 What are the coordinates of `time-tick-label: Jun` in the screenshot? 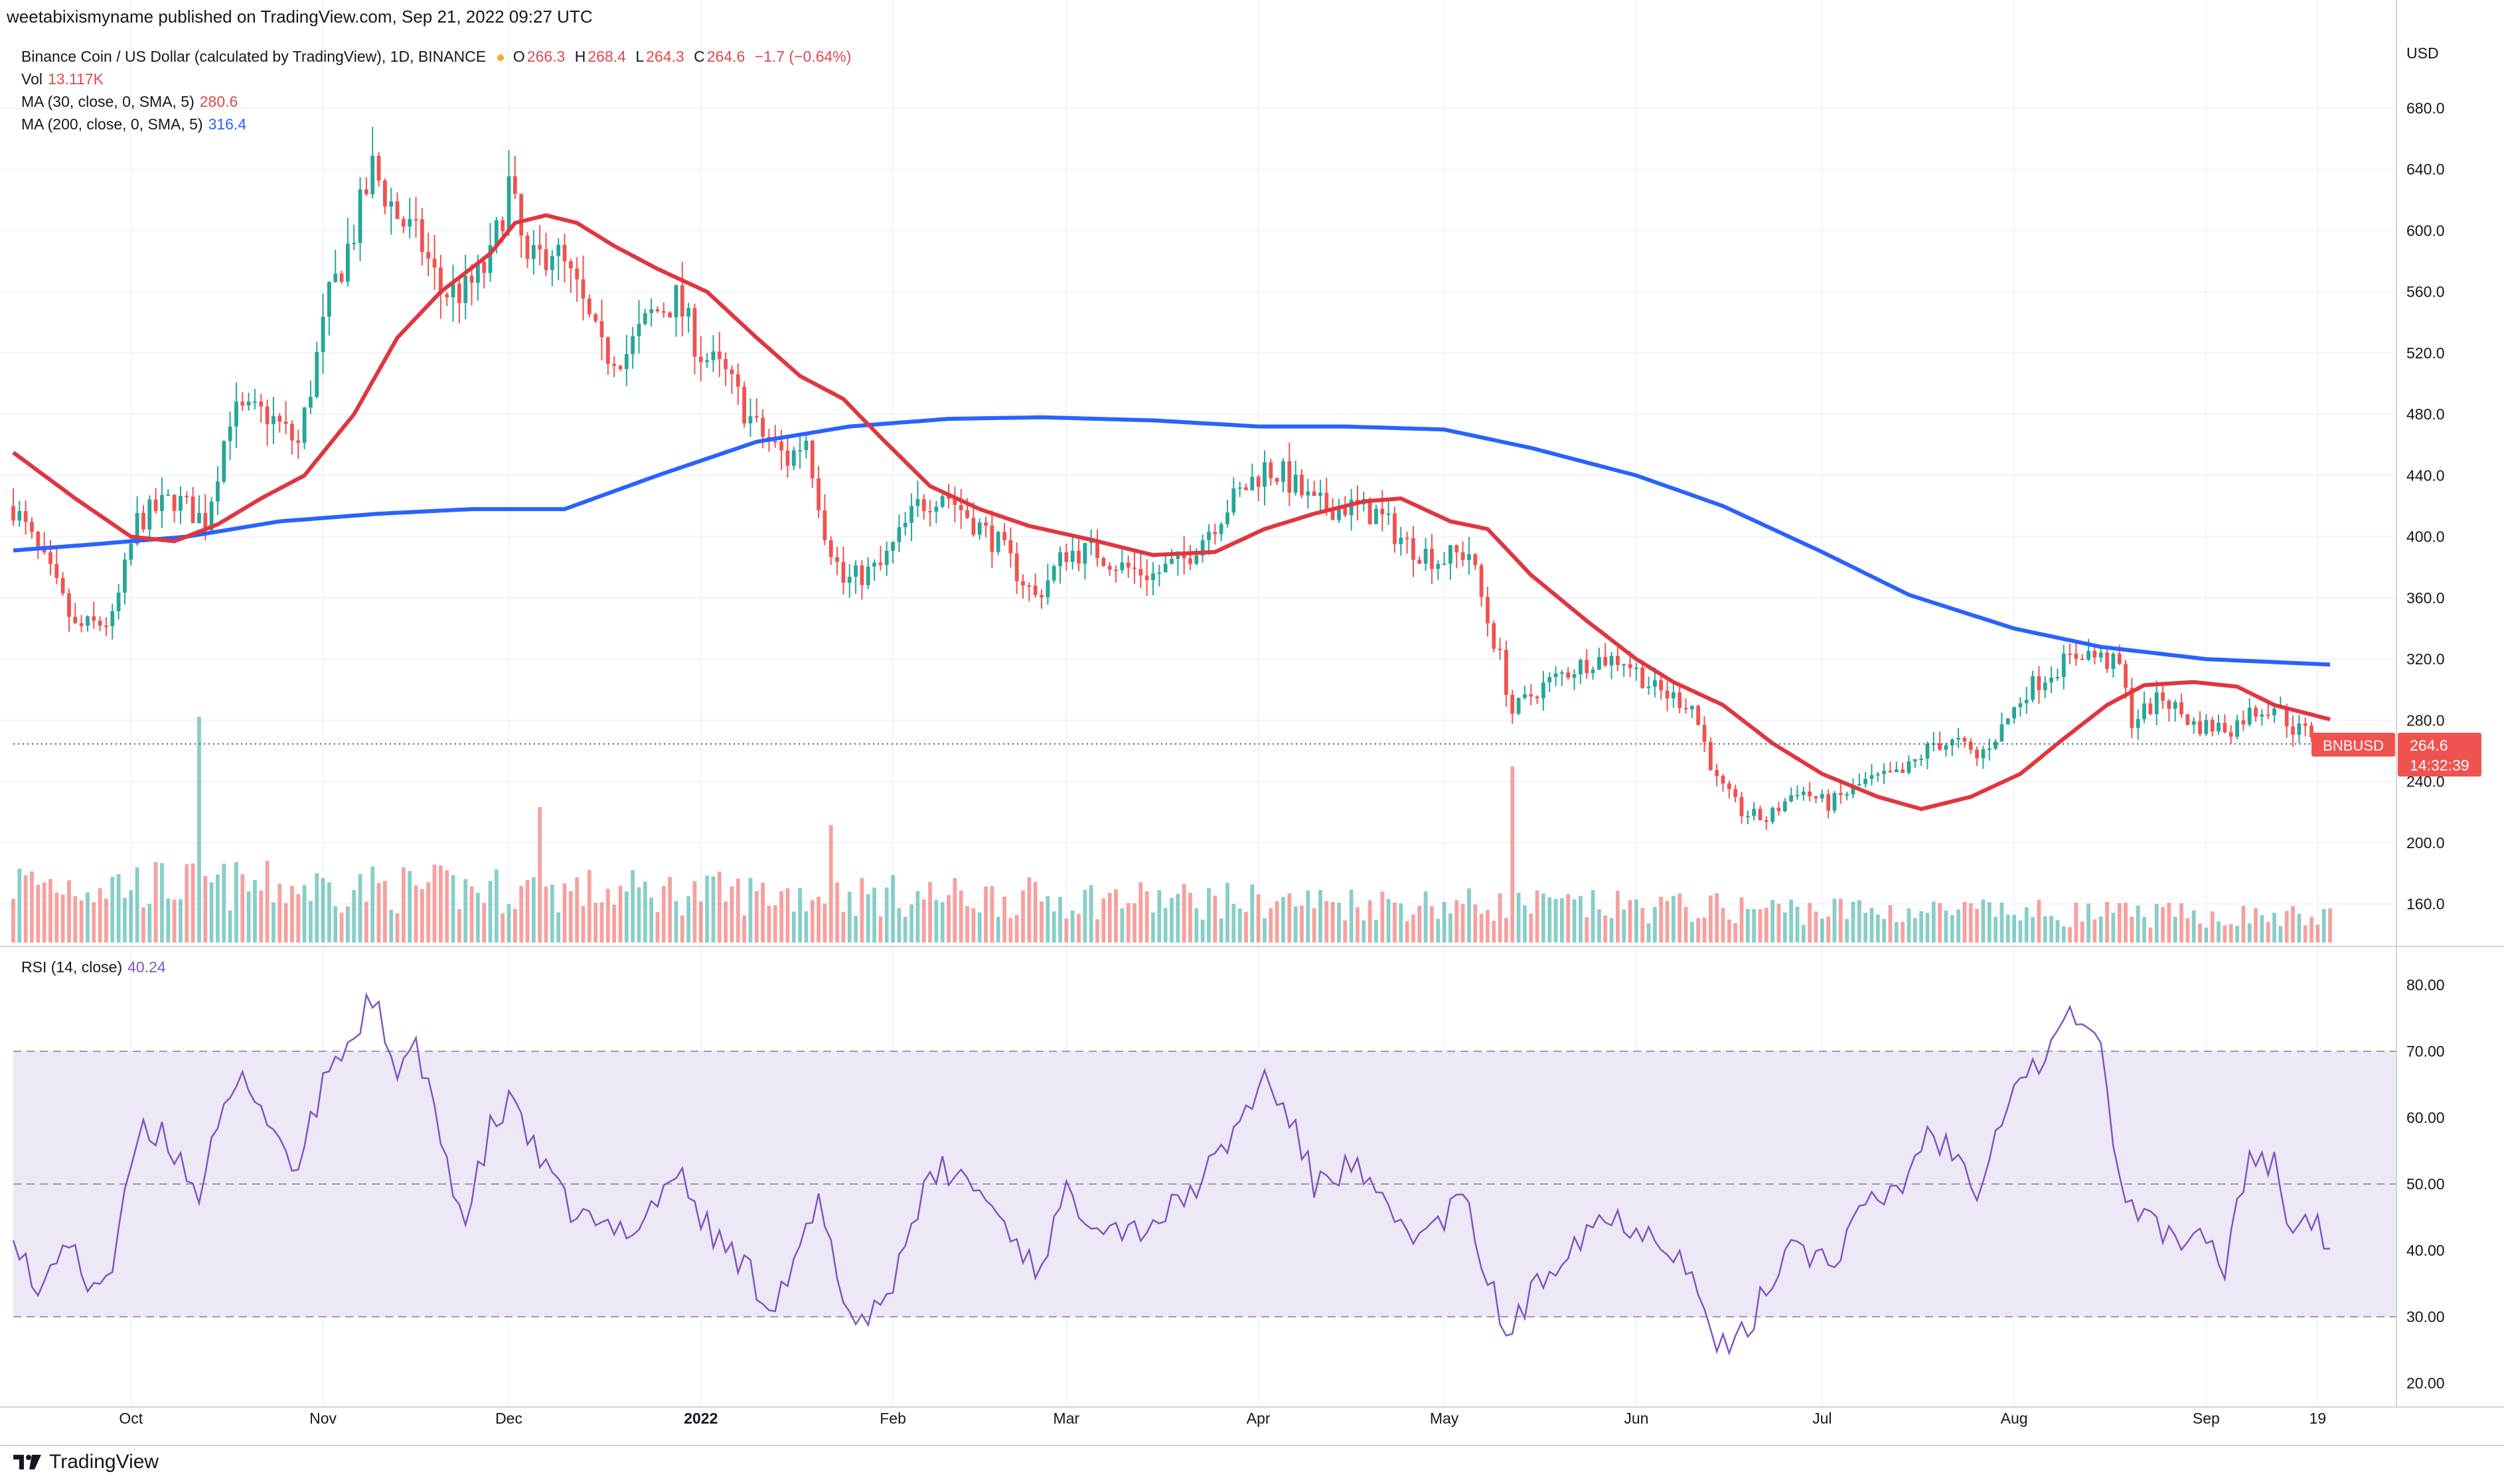 It's located at (1636, 1418).